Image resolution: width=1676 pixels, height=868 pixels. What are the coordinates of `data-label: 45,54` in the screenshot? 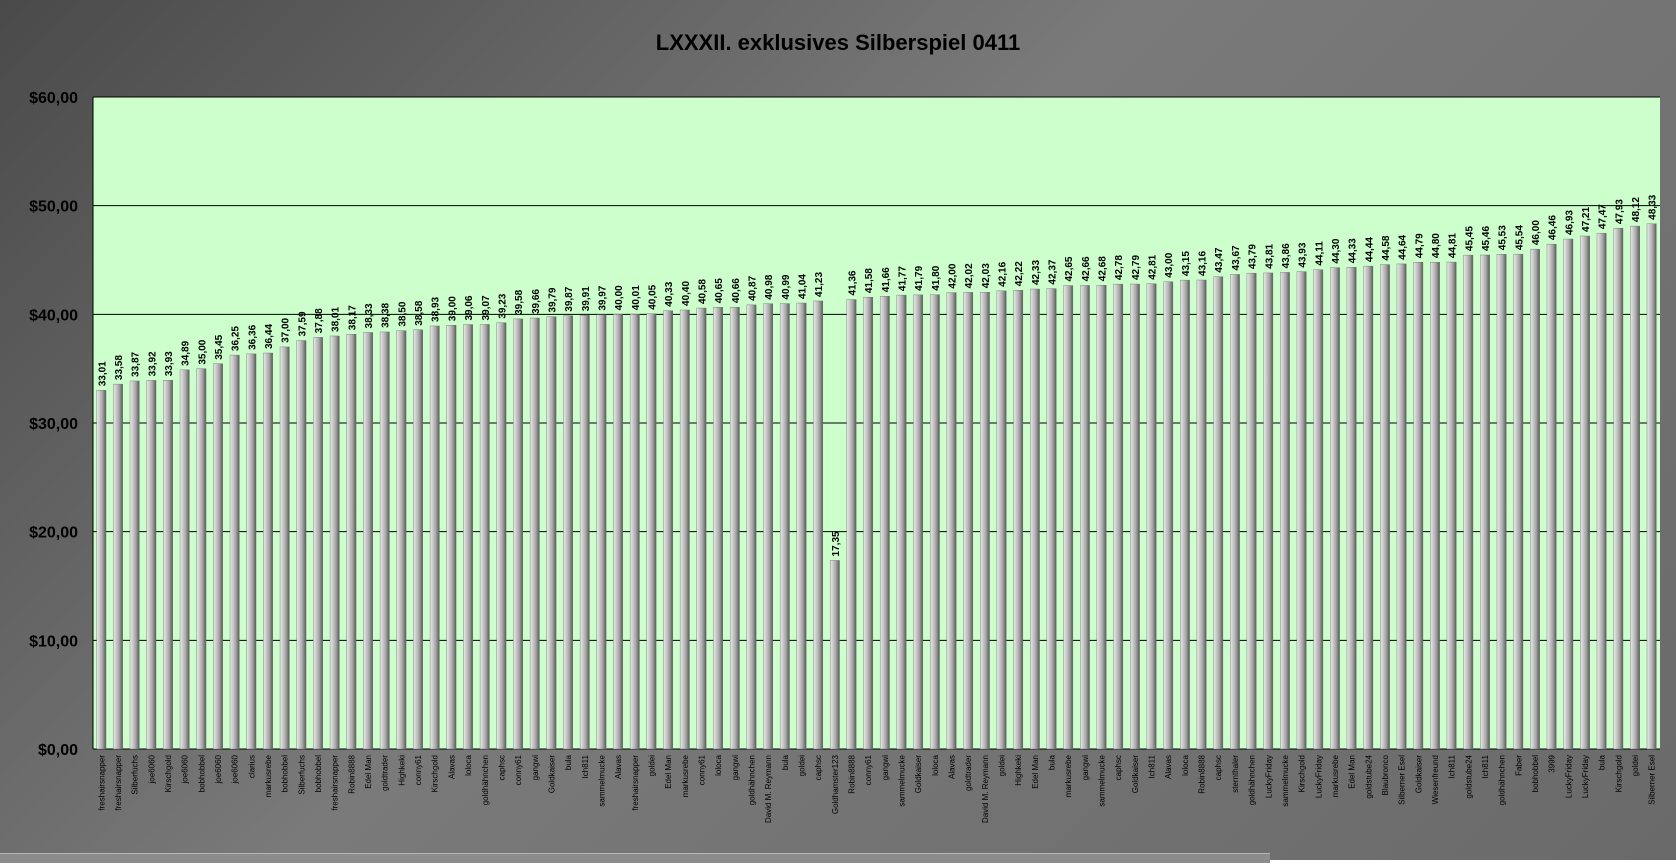 It's located at (1519, 237).